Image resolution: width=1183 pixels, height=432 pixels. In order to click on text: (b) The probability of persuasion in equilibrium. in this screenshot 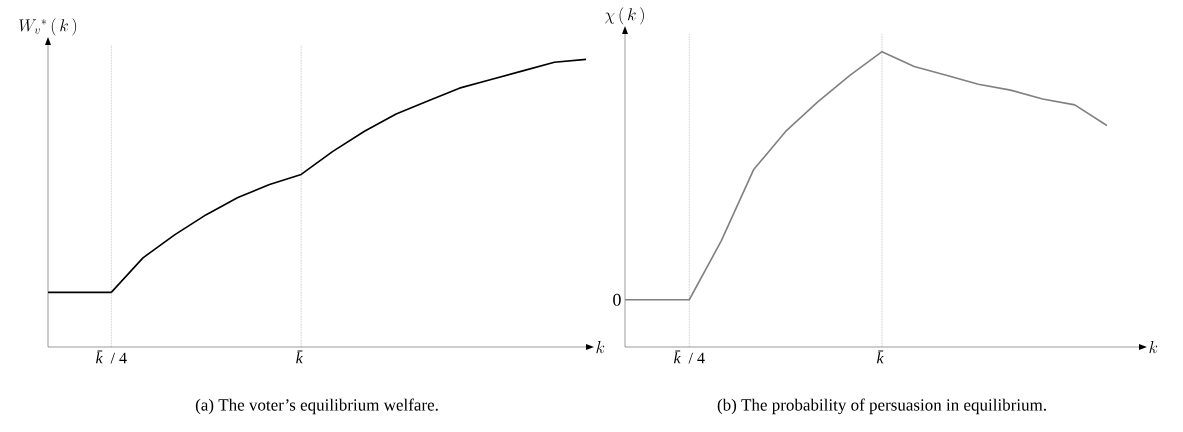, I will do `click(881, 406)`.